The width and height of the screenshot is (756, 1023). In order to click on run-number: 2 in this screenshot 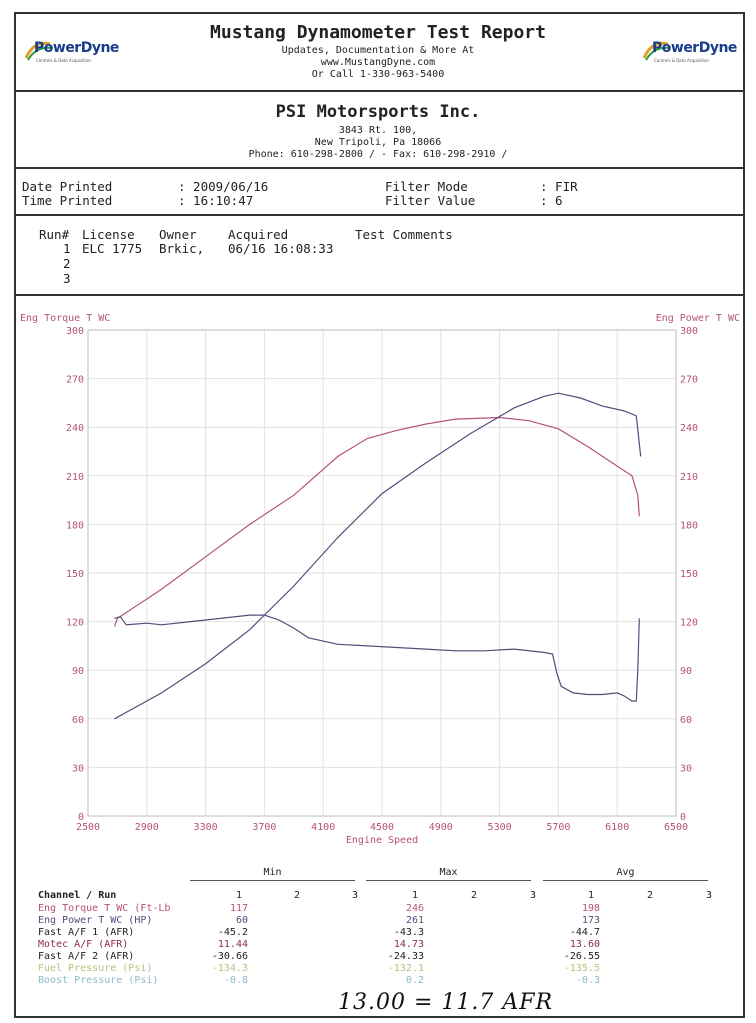, I will do `click(67, 263)`.